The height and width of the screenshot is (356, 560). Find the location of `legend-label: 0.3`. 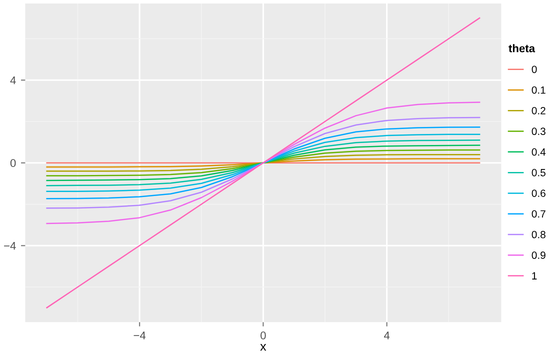

legend-label: 0.3 is located at coordinates (539, 132).